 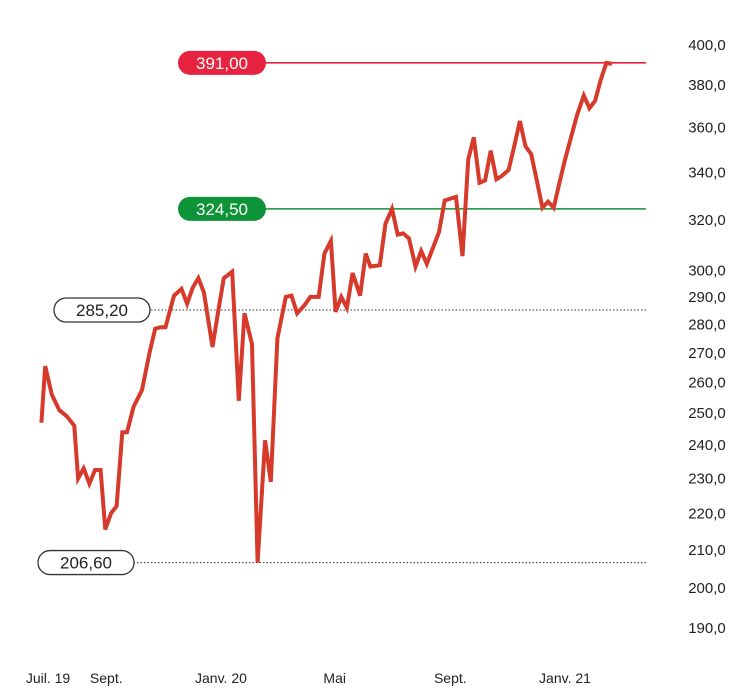 I want to click on y-tick-label: 200,0, so click(x=707, y=588).